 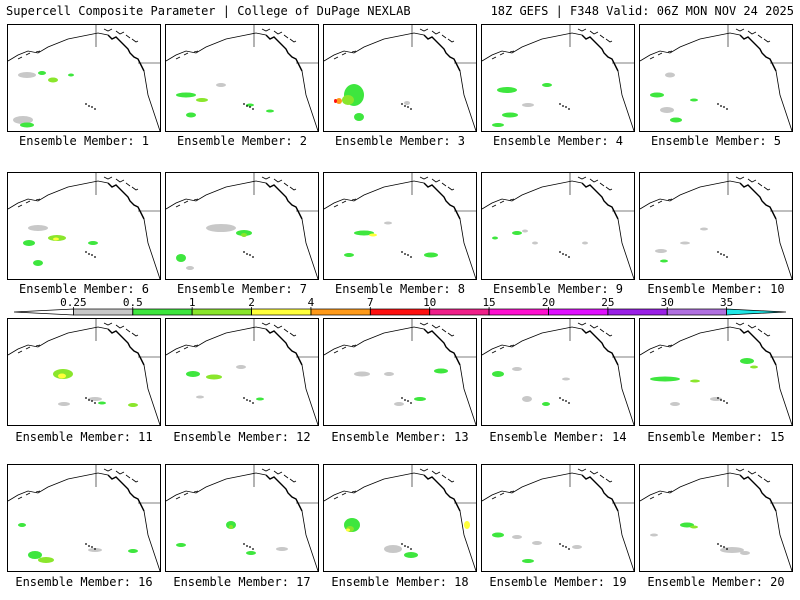 What do you see at coordinates (242, 437) in the screenshot?
I see `ensemble-member-label: Ensemble Member: 12` at bounding box center [242, 437].